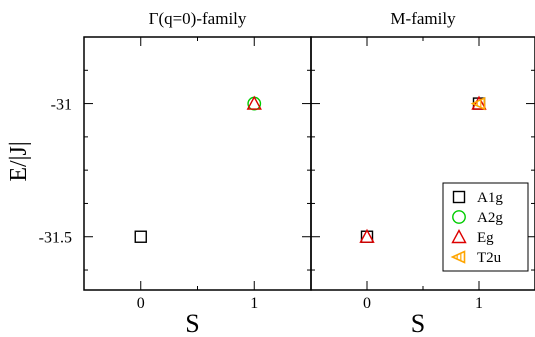 Image resolution: width=535 pixels, height=337 pixels. Describe the element at coordinates (485, 238) in the screenshot. I see `legend-label-eg: Eg` at that location.